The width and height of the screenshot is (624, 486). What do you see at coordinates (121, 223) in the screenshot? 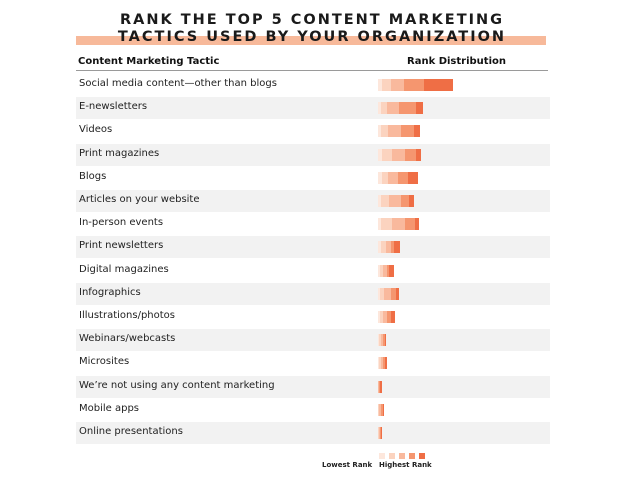
I see `tactic-label: In-person events` at bounding box center [121, 223].